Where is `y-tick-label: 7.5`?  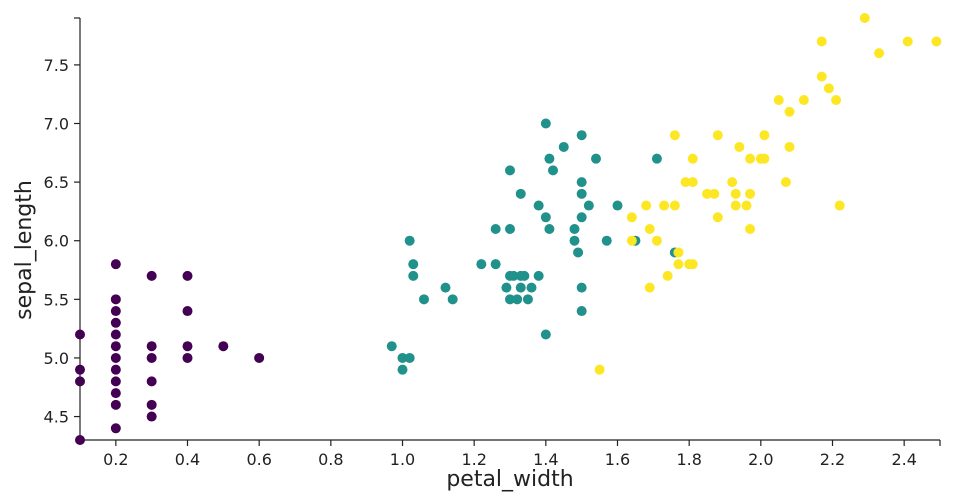 y-tick-label: 7.5 is located at coordinates (56, 65).